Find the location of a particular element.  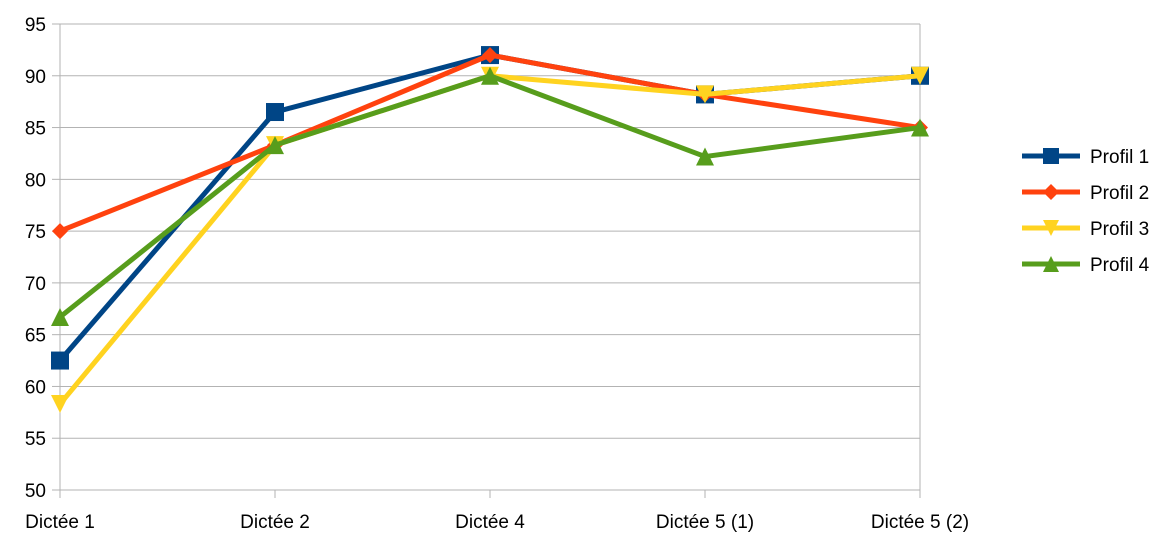

legend-label: Profil 3 is located at coordinates (1119, 229).